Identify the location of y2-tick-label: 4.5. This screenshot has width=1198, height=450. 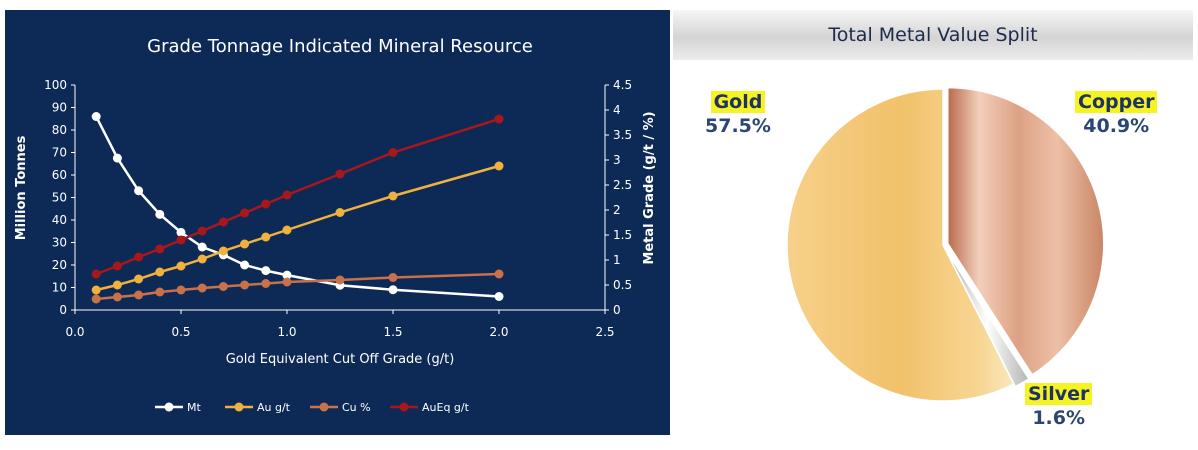
(622, 85).